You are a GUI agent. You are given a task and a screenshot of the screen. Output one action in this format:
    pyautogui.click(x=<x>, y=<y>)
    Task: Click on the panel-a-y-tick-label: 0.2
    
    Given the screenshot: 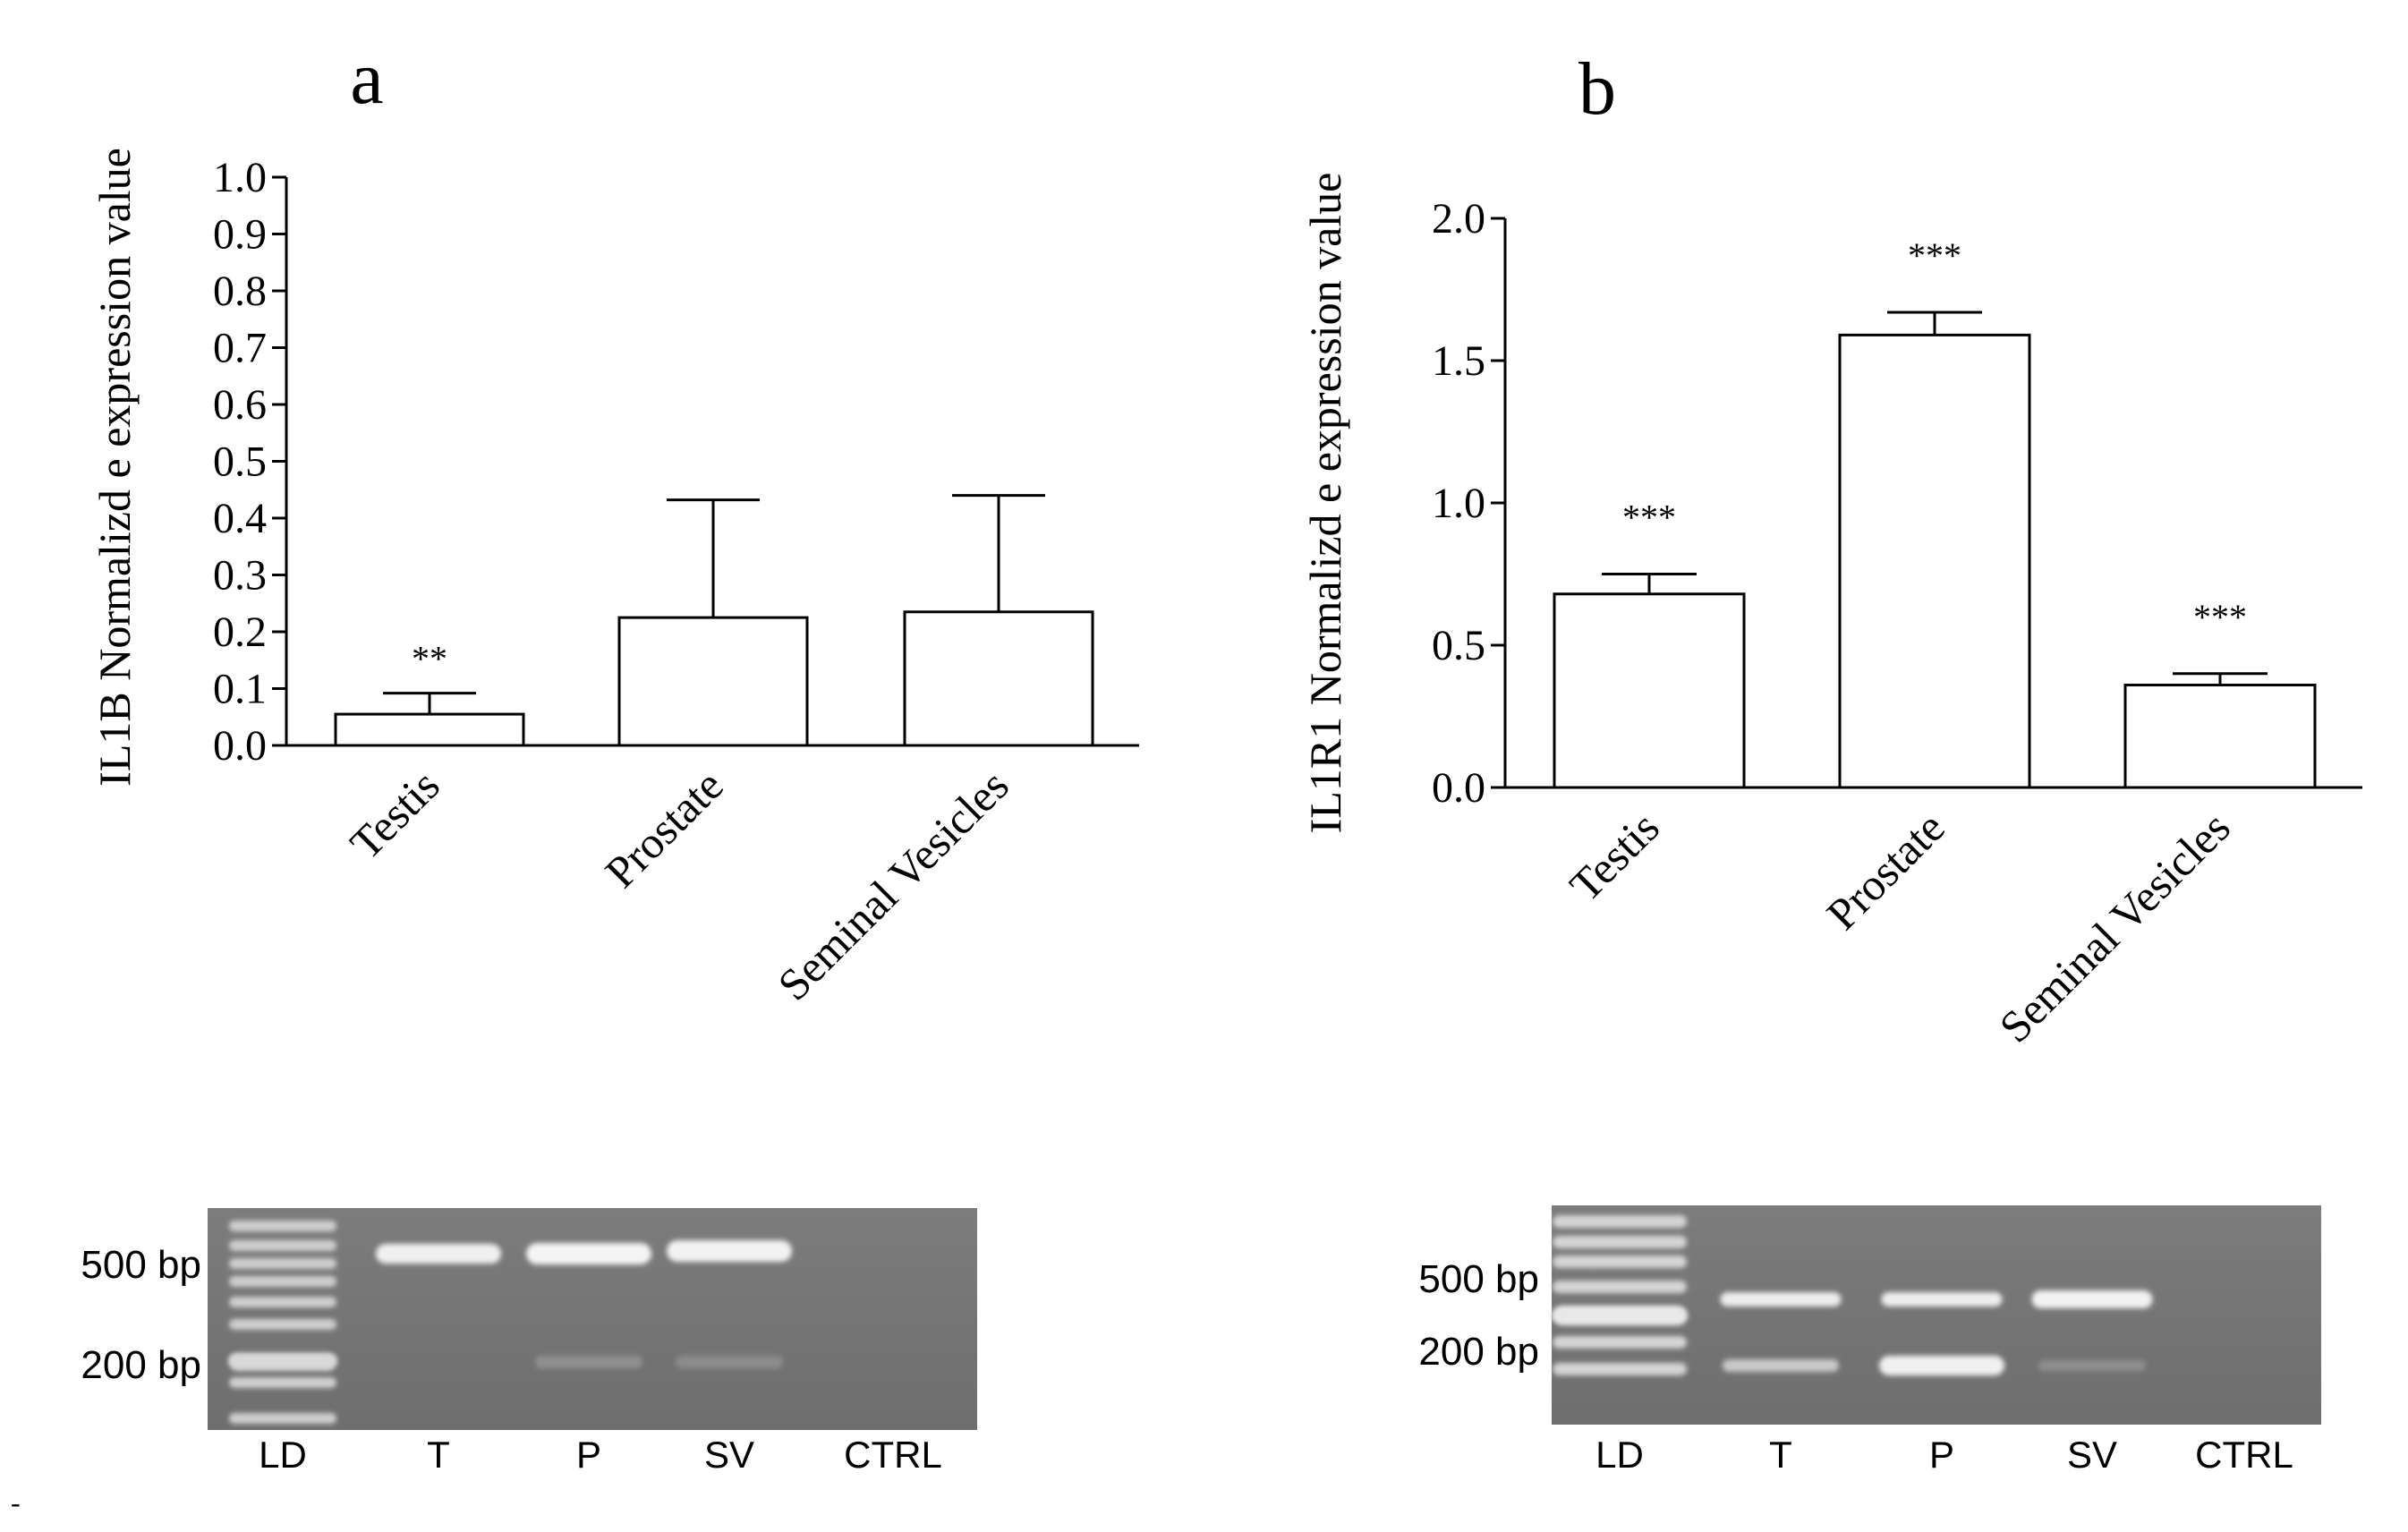 What is the action you would take?
    pyautogui.click(x=240, y=632)
    